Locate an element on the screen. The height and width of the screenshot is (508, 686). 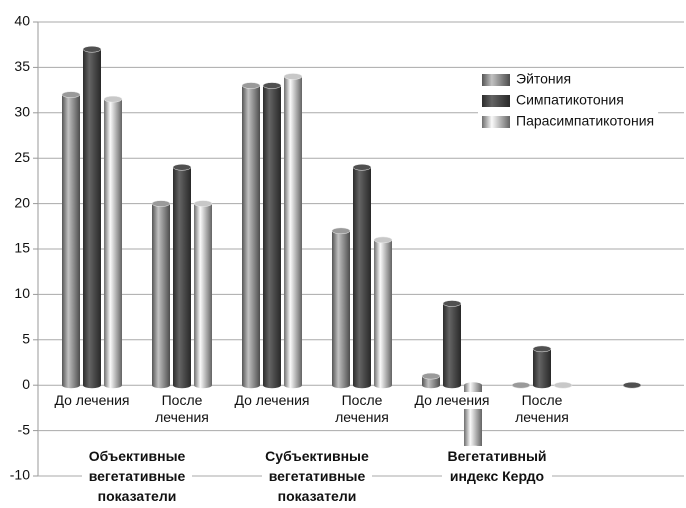
y-tick-label: -10 is located at coordinates (20, 475).